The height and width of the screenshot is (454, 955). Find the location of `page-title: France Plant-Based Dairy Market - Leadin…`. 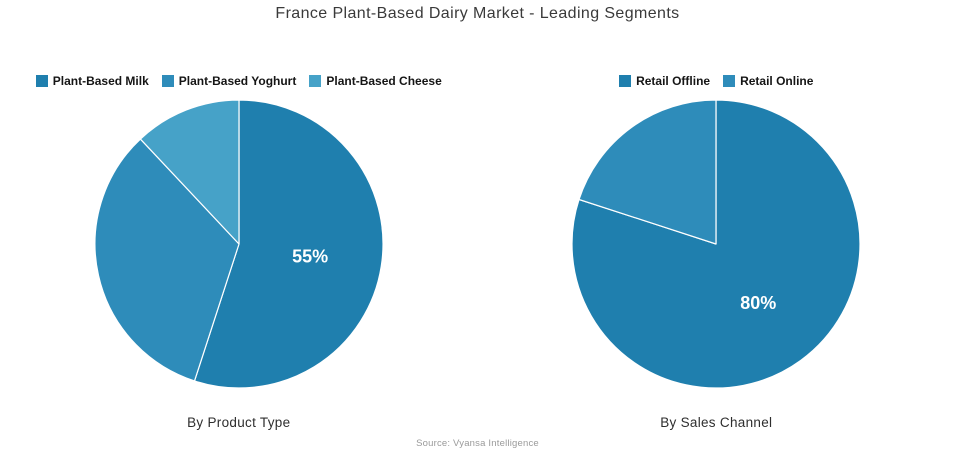

page-title: France Plant-Based Dairy Market - Leadin… is located at coordinates (477, 13).